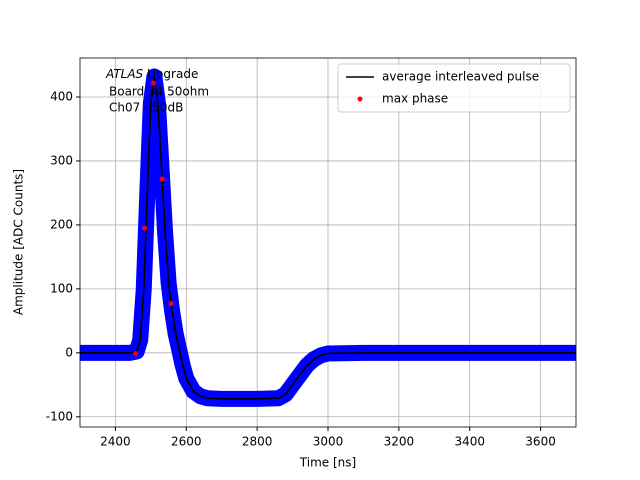 The width and height of the screenshot is (640, 480). What do you see at coordinates (61, 224) in the screenshot?
I see `y-tick-label: 200` at bounding box center [61, 224].